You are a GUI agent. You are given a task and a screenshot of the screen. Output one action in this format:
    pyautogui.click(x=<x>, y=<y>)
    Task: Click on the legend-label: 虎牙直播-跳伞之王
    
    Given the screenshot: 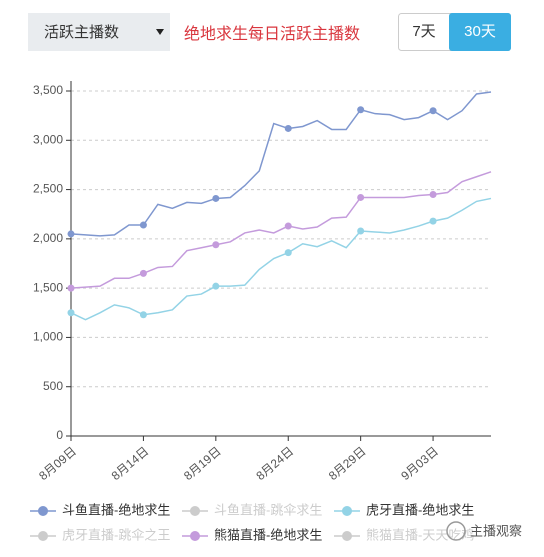 What is the action you would take?
    pyautogui.click(x=116, y=534)
    